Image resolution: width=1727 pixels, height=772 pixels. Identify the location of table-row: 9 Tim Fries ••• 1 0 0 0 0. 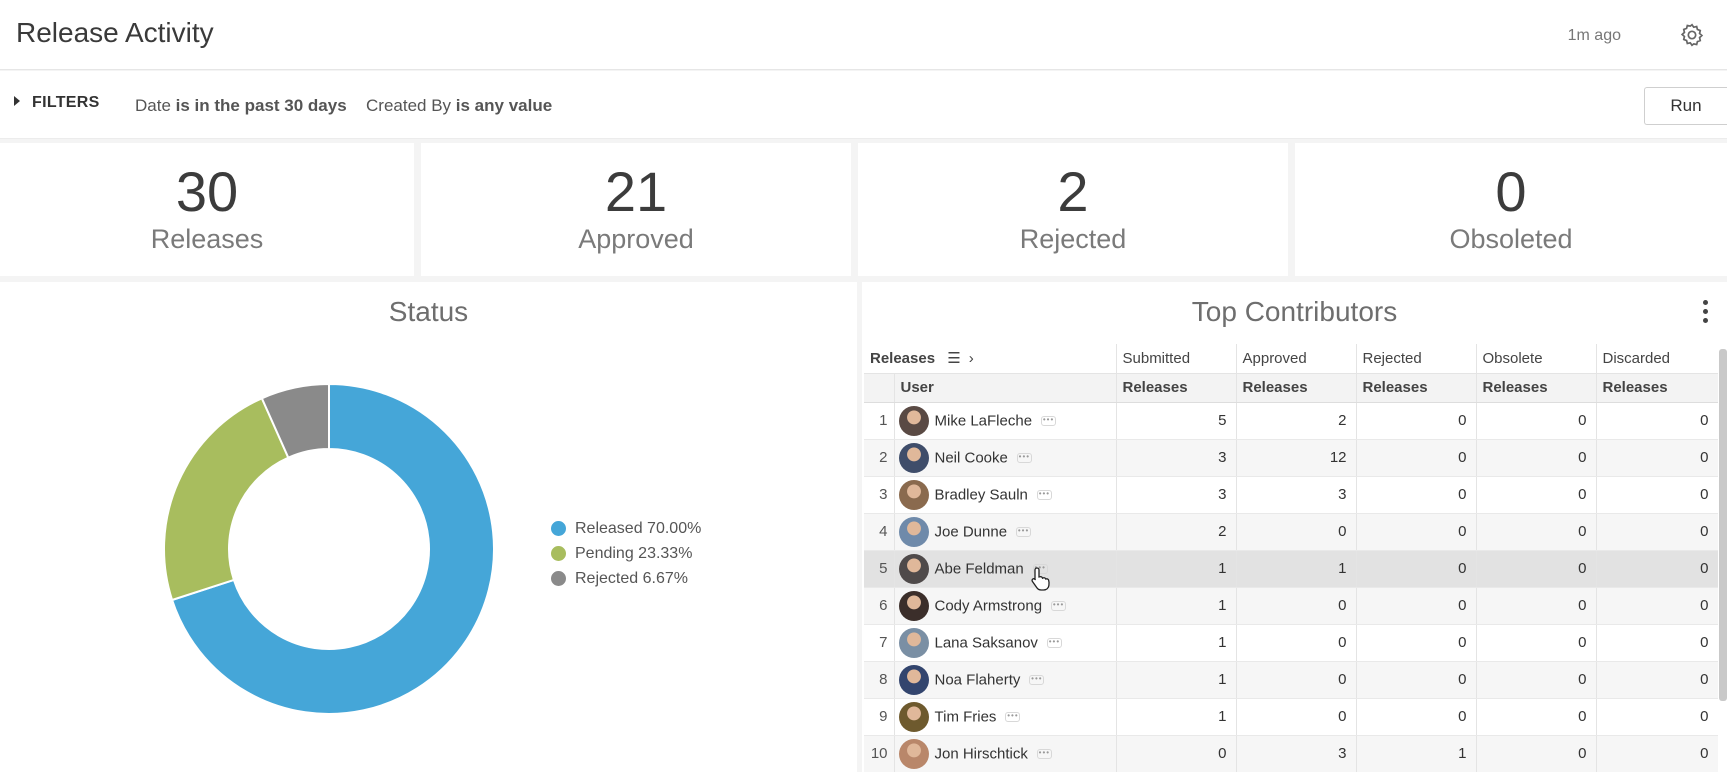
(1291, 717).